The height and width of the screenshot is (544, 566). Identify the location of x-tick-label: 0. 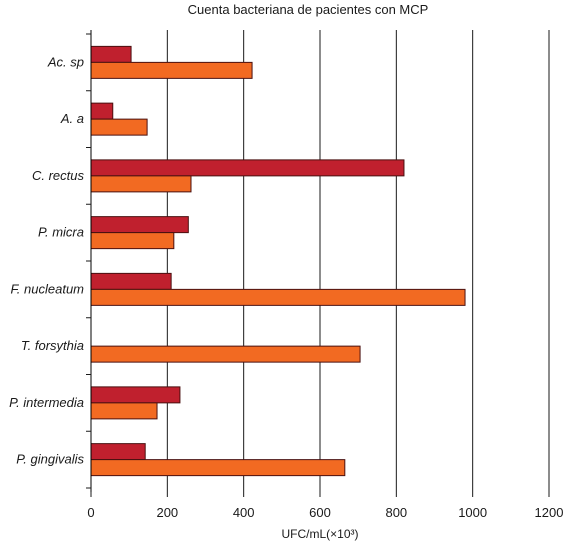
(90, 512).